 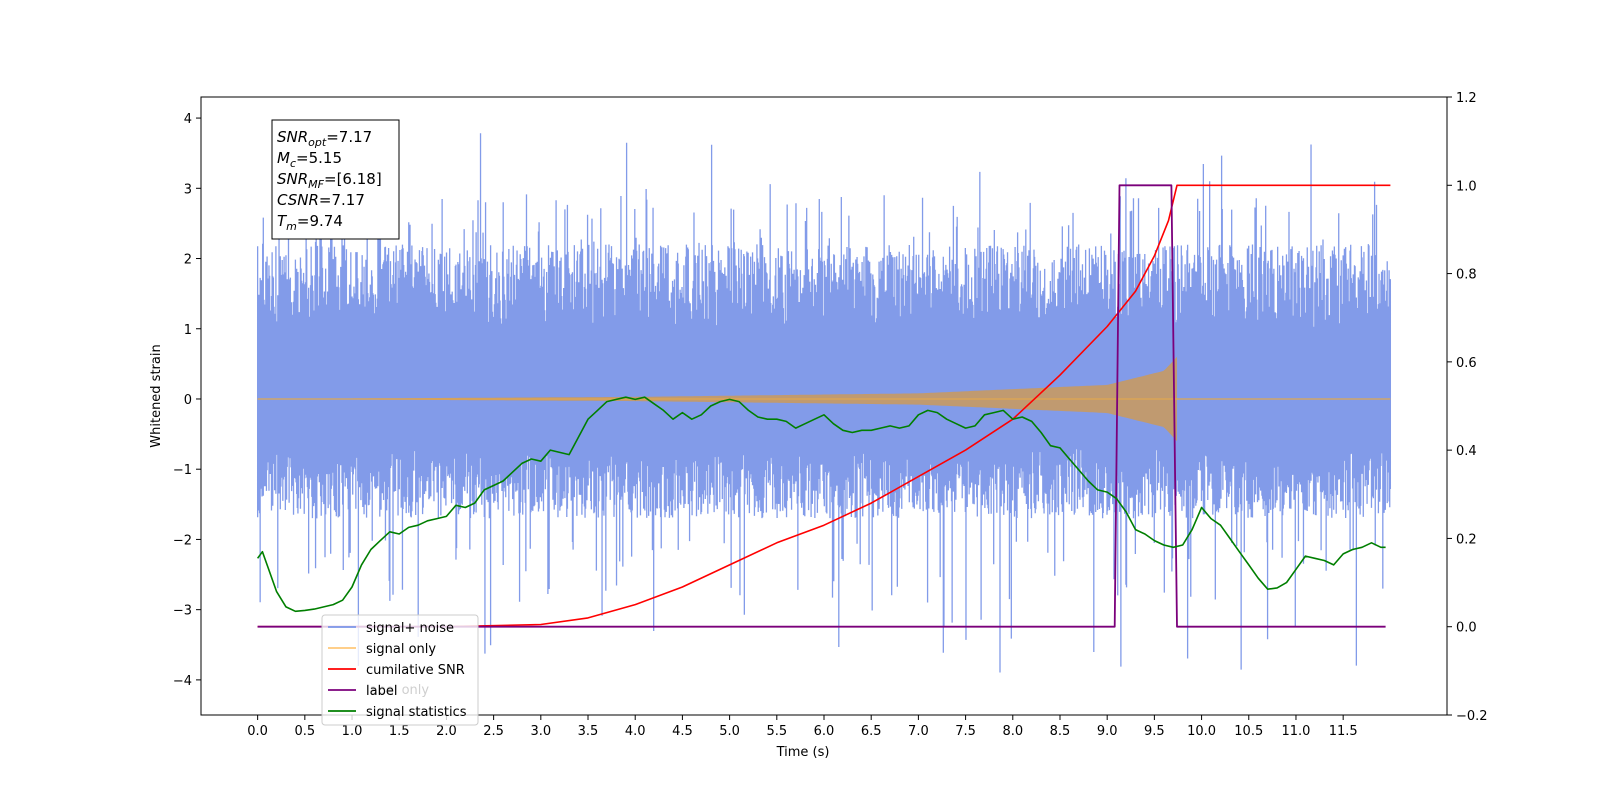 What do you see at coordinates (188, 189) in the screenshot?
I see `y-left-tick-label: 3` at bounding box center [188, 189].